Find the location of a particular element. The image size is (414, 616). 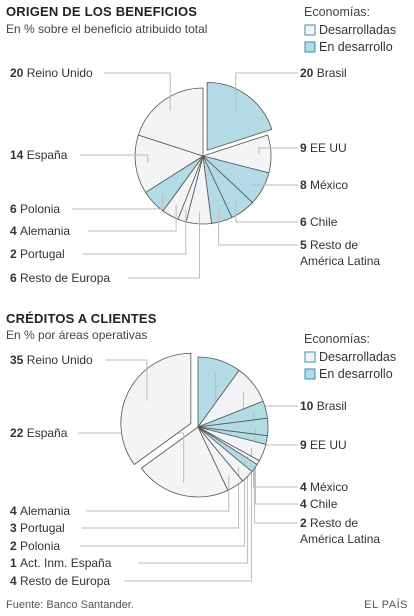

chart1-title: ORIGEN DE LOS BENEFICIOS is located at coordinates (101, 11).